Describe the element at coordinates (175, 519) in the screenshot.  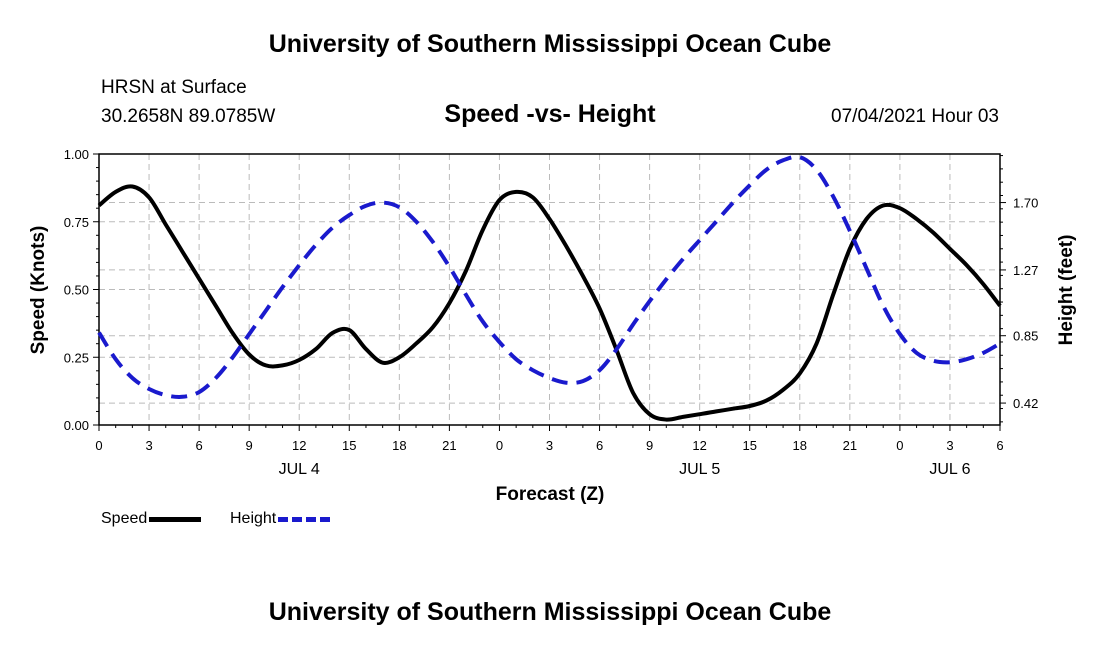
I see `legend-speed-swatch` at that location.